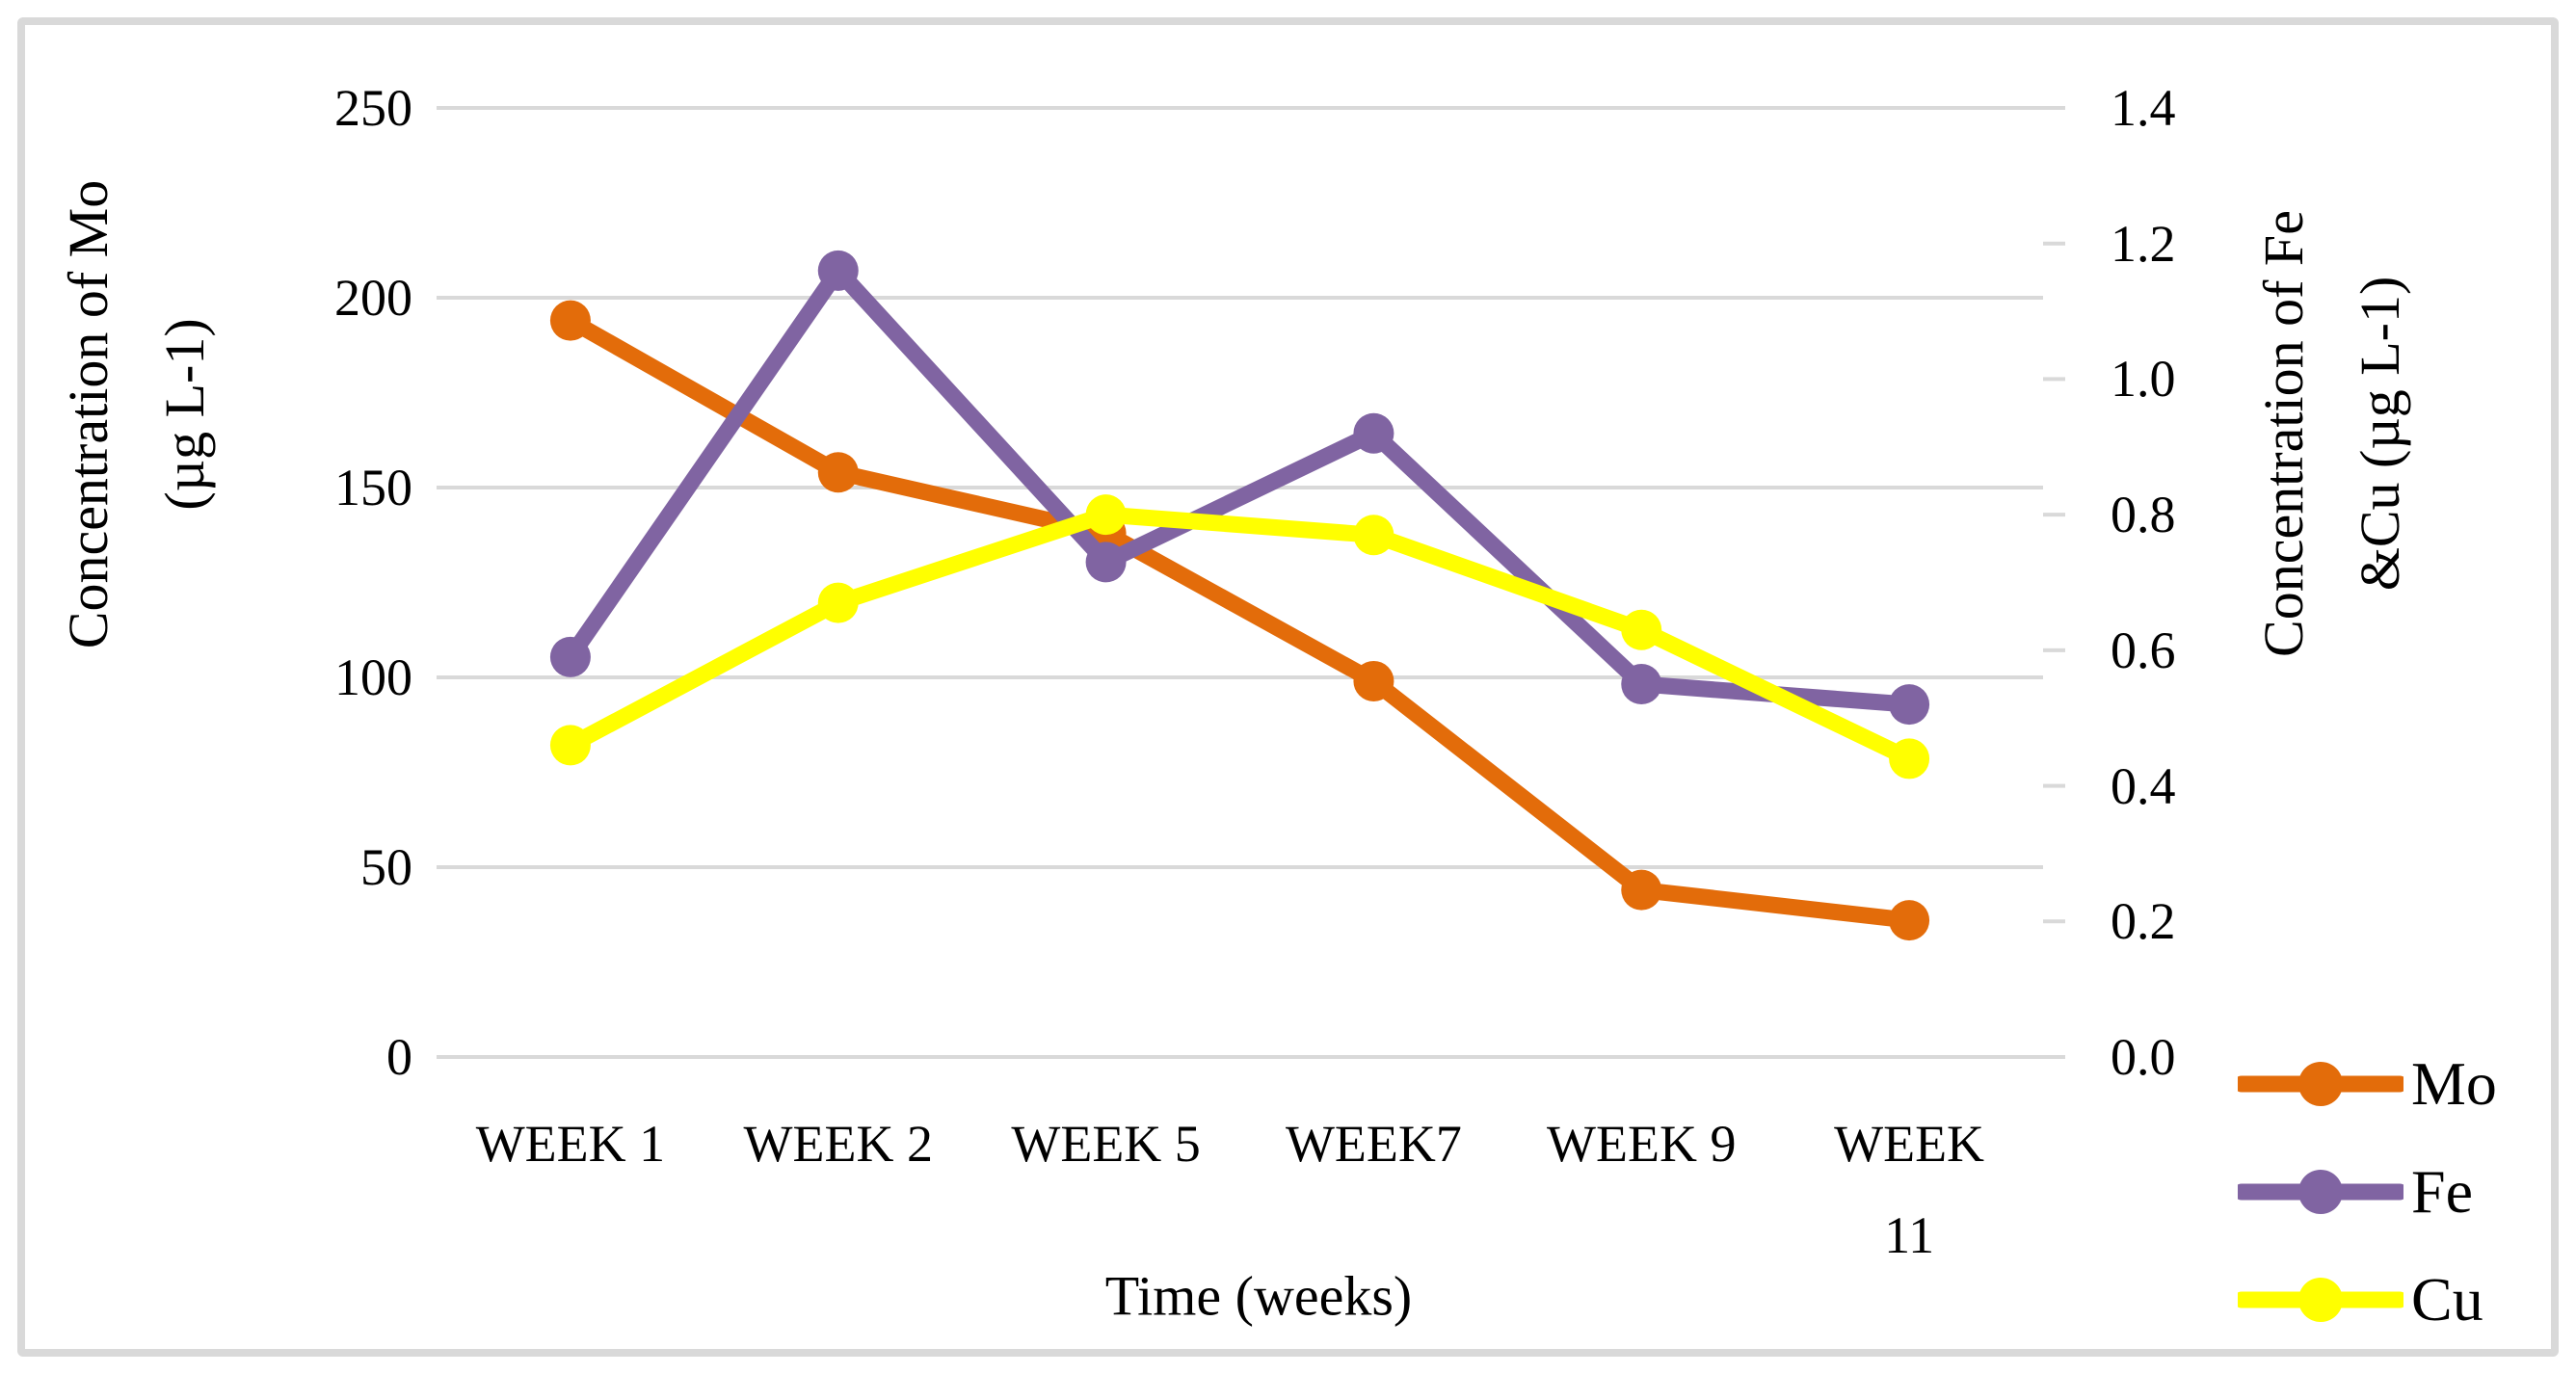  I want to click on legend-item-cu: Cu, so click(2367, 1299).